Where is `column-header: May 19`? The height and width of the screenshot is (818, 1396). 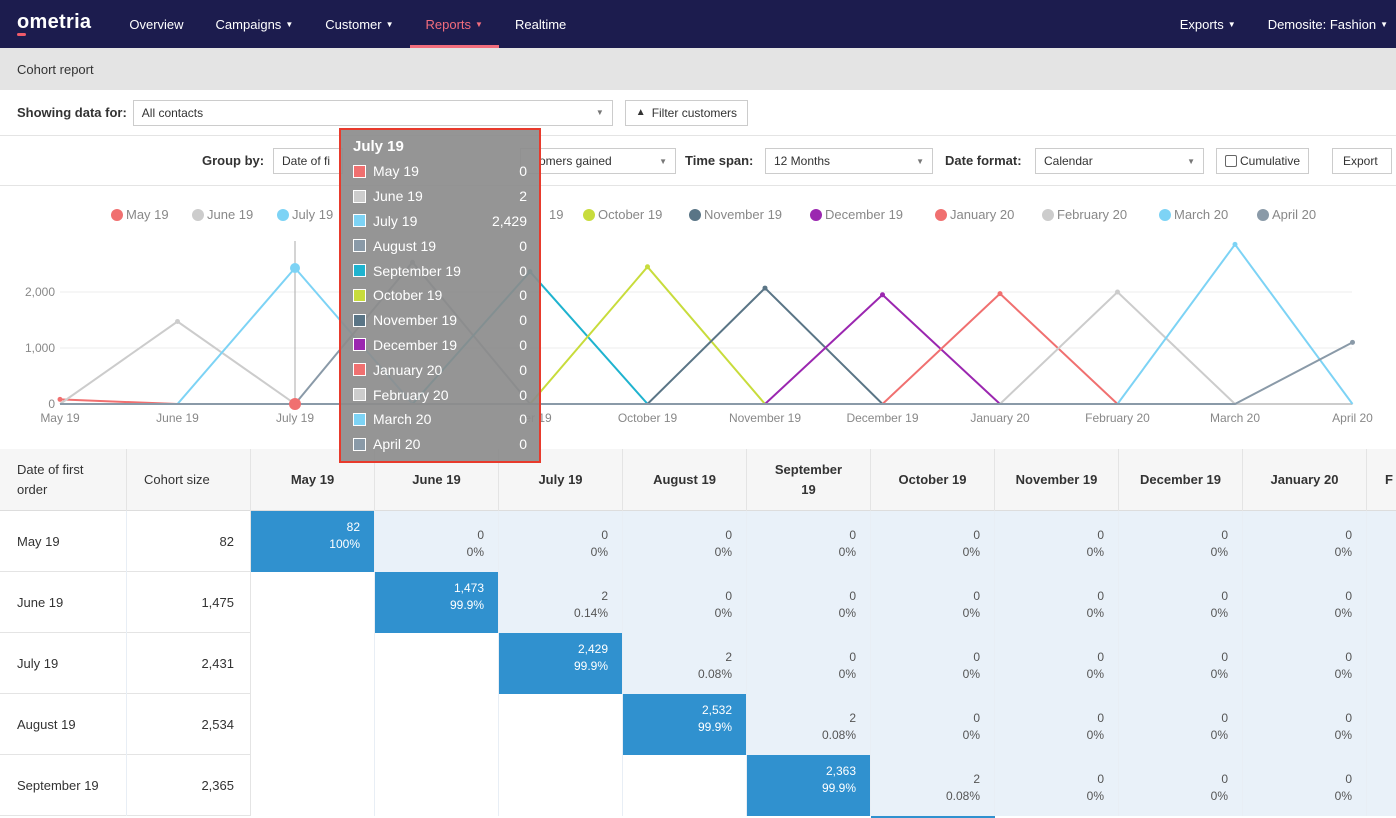 column-header: May 19 is located at coordinates (313, 480).